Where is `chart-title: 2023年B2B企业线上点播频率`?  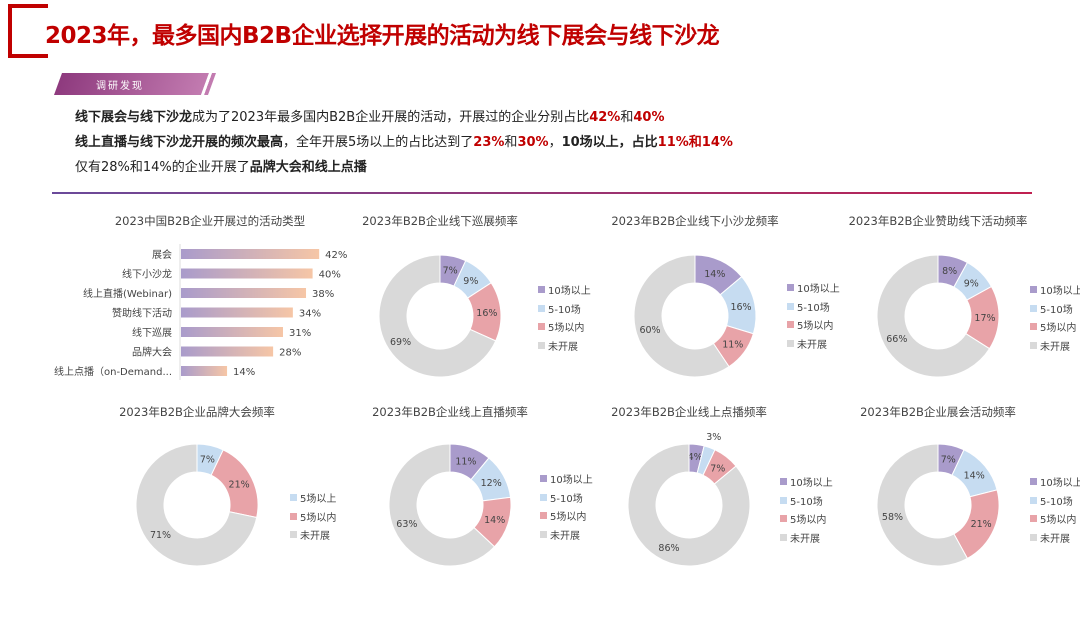 chart-title: 2023年B2B企业线上点播频率 is located at coordinates (689, 412).